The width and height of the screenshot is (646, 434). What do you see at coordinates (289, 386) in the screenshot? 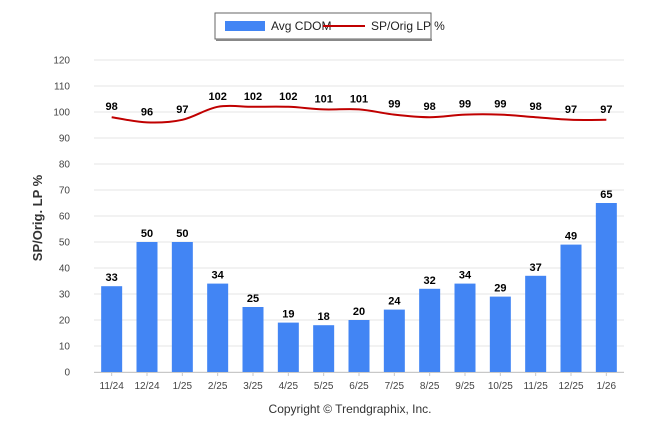
I see `x-tick-label-4/25: 4/25` at bounding box center [289, 386].